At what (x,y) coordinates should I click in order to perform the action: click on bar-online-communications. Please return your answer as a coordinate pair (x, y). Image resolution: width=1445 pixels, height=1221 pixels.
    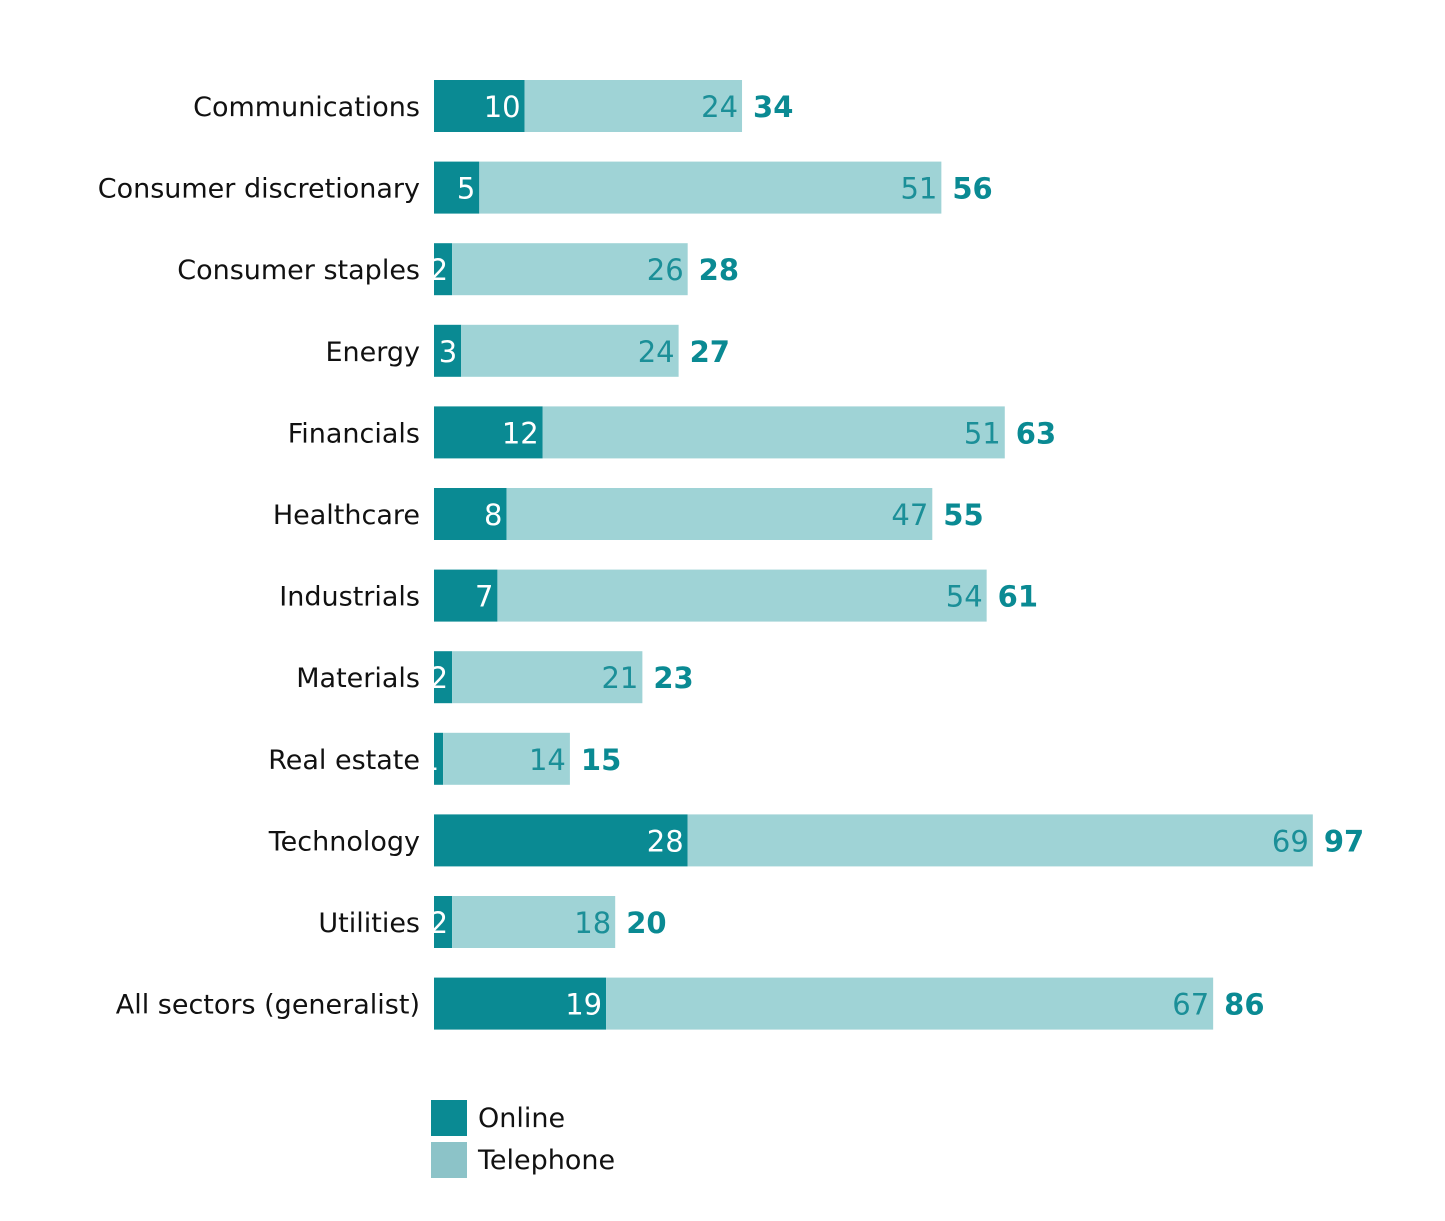
    Looking at the image, I should click on (479, 106).